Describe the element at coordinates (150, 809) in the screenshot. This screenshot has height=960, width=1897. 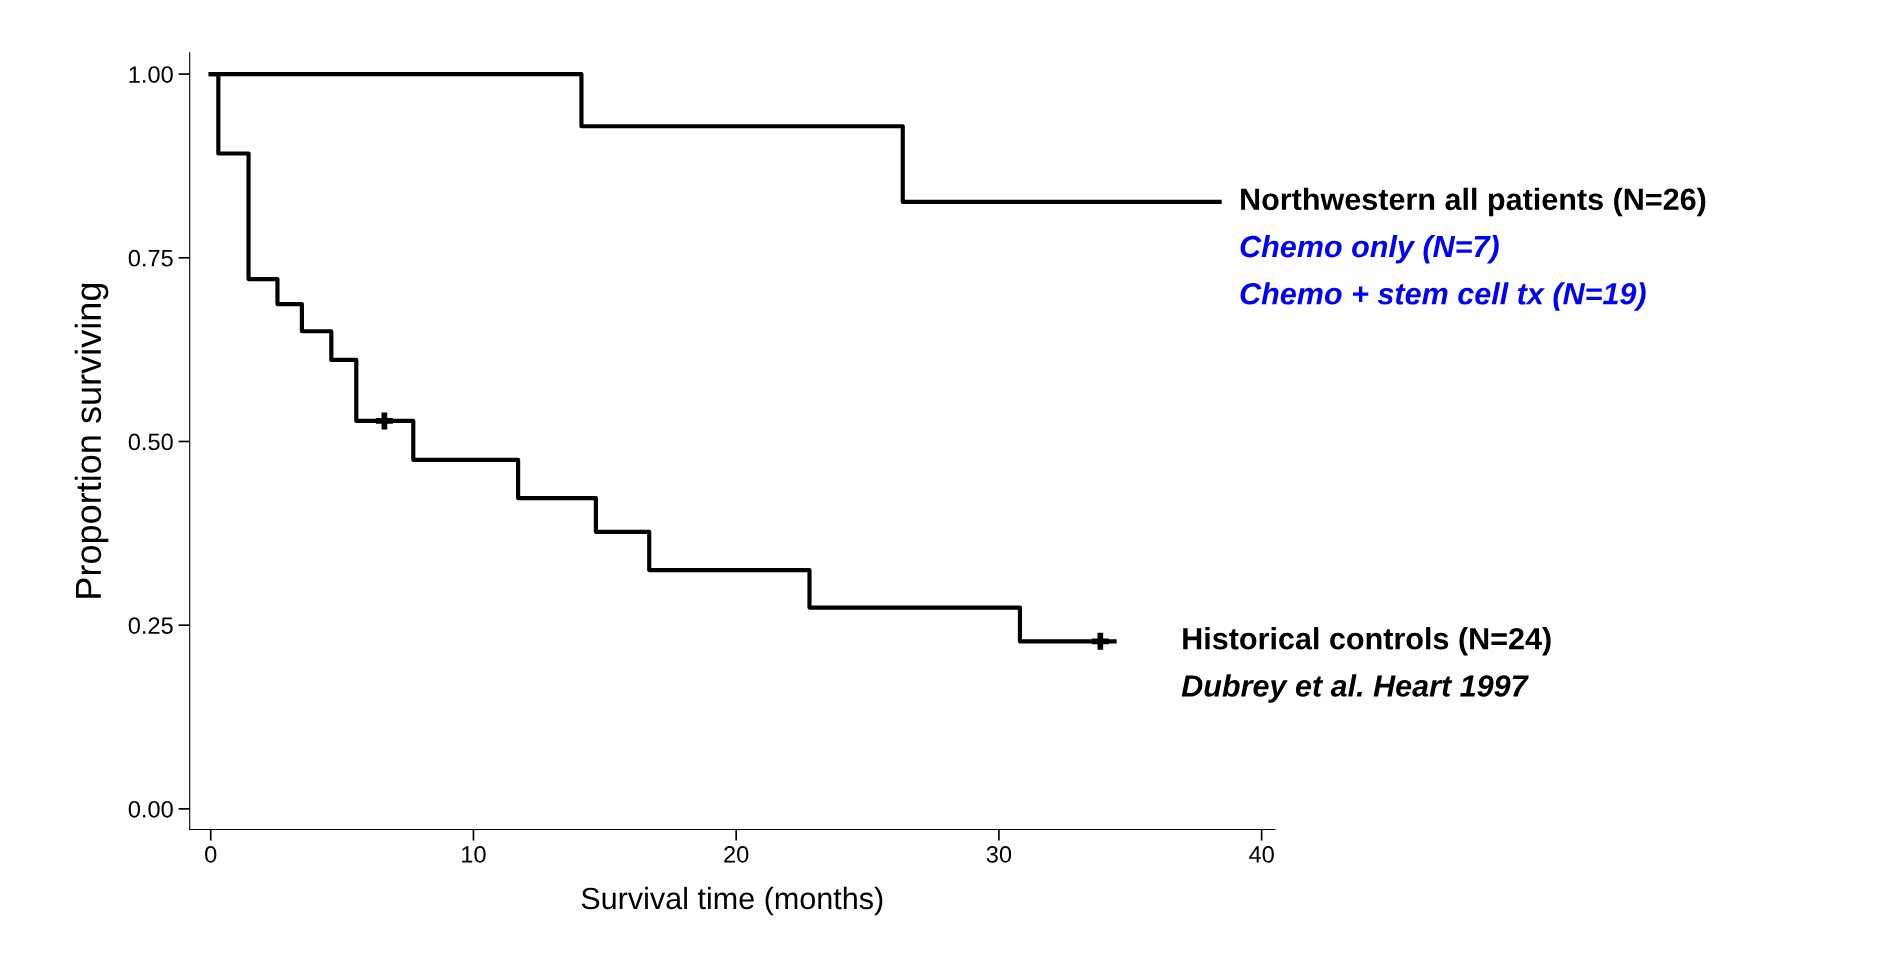
I see `y-tick-label: 0.00` at that location.